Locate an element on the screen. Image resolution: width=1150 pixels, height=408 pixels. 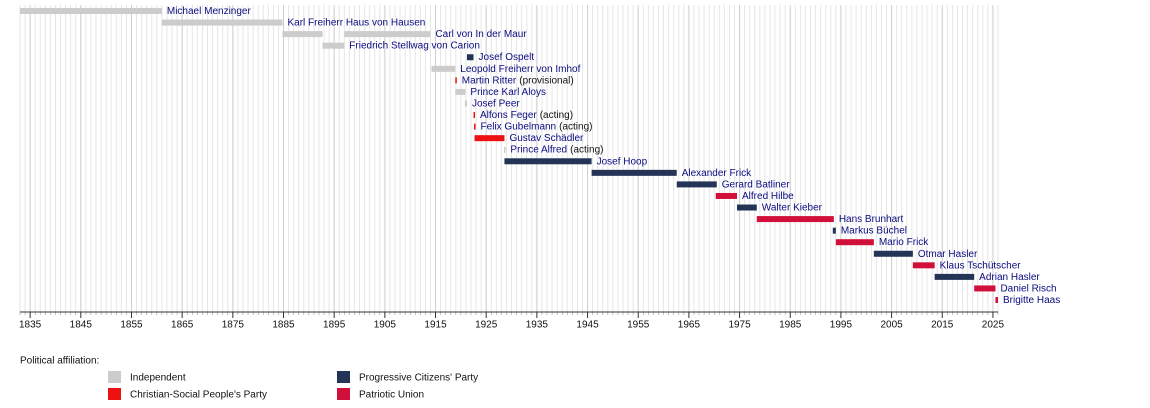
leader-name: Prince Karl Aloys is located at coordinates (508, 92).